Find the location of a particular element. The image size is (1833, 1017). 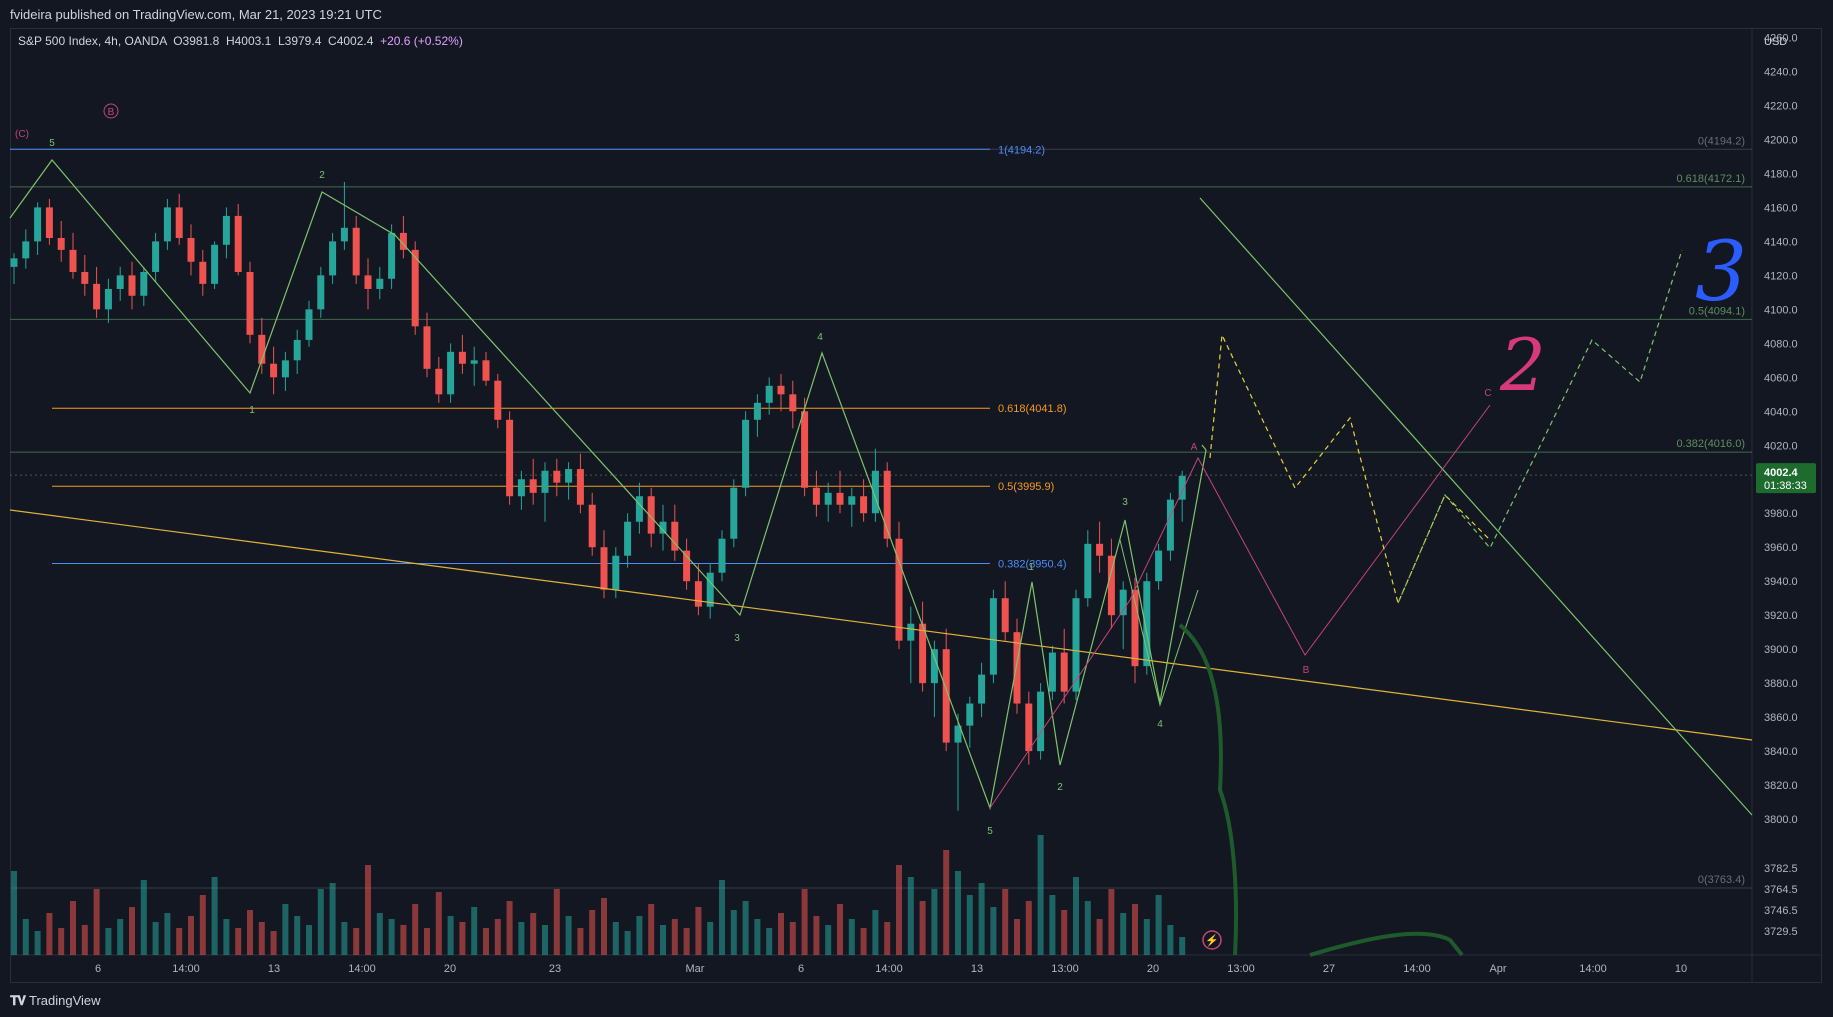

y-tick-label: 3900.0 is located at coordinates (1781, 650).